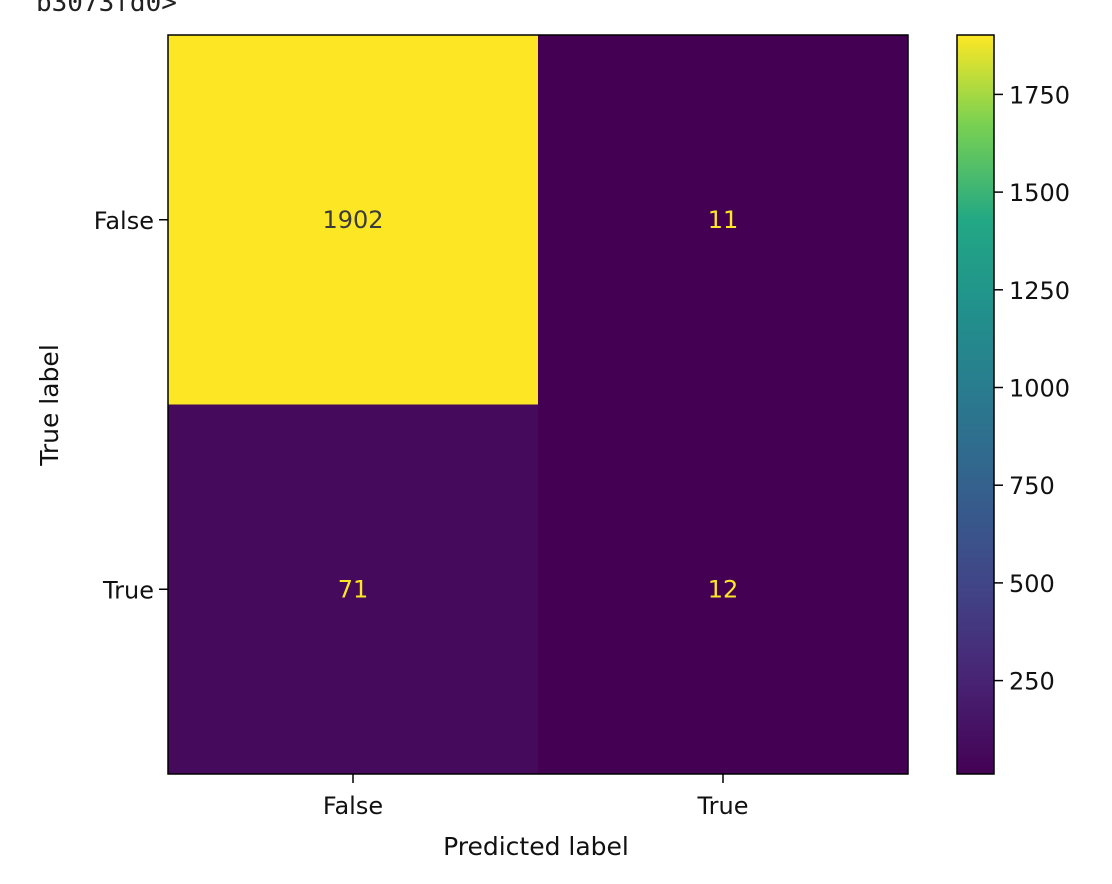 The image size is (1112, 884). I want to click on y-tick-label: True, so click(128, 590).